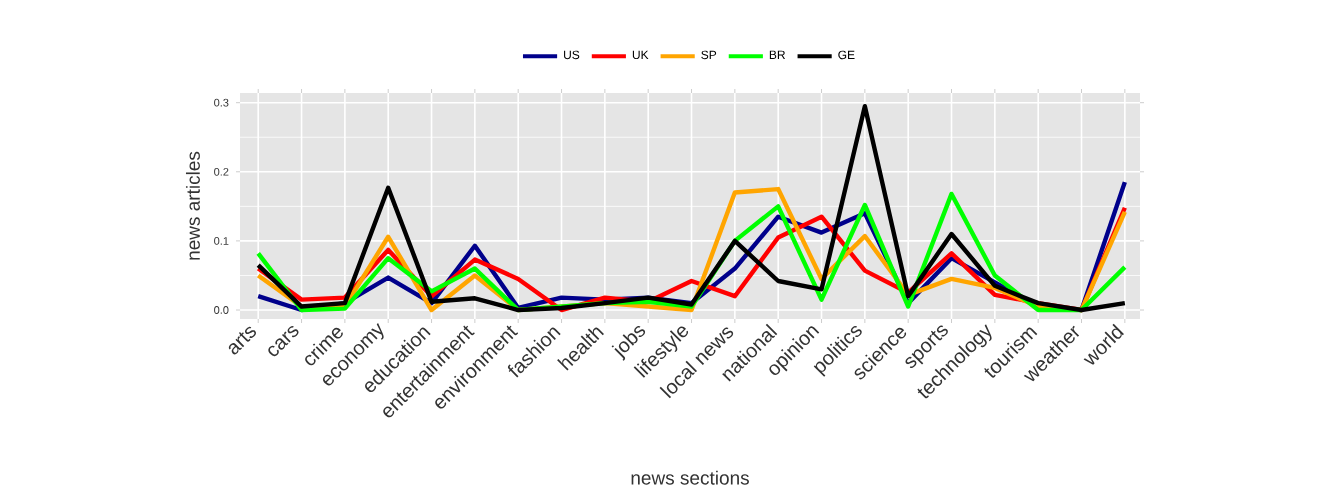 This screenshot has height=500, width=1331. I want to click on y-tick-label: 0.3, so click(221, 102).